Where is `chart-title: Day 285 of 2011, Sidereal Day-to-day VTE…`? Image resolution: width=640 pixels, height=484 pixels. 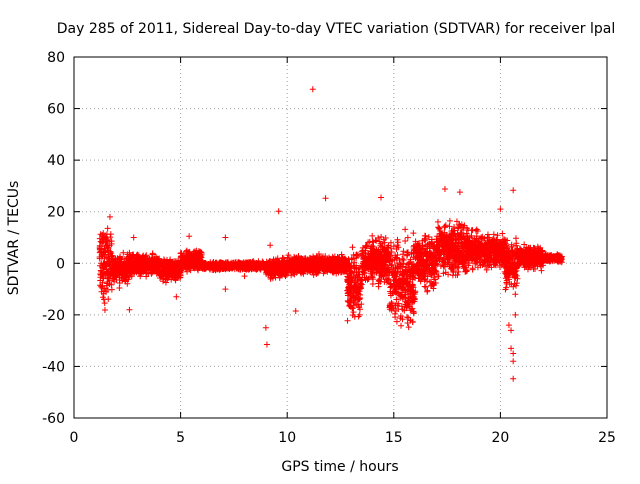 chart-title: Day 285 of 2011, Sidereal Day-to-day VTE… is located at coordinates (336, 29).